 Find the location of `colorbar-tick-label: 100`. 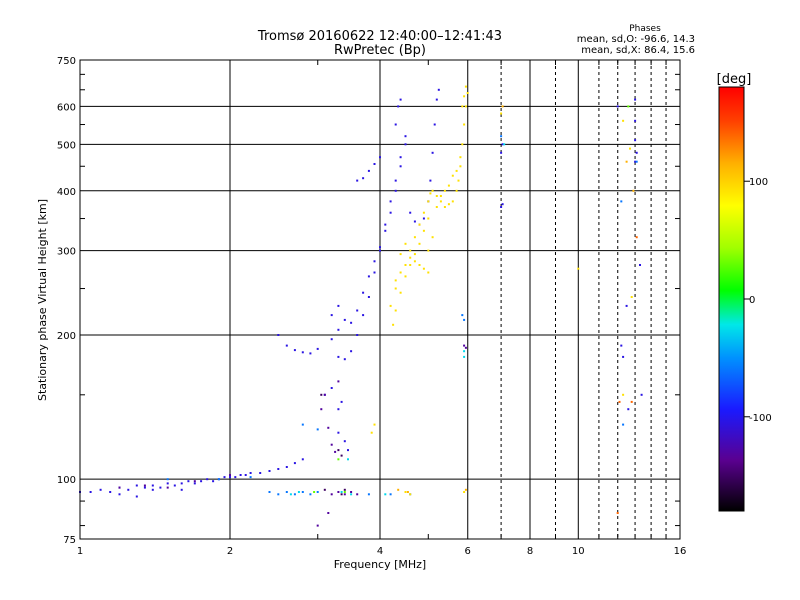

colorbar-tick-label: 100 is located at coordinates (758, 182).